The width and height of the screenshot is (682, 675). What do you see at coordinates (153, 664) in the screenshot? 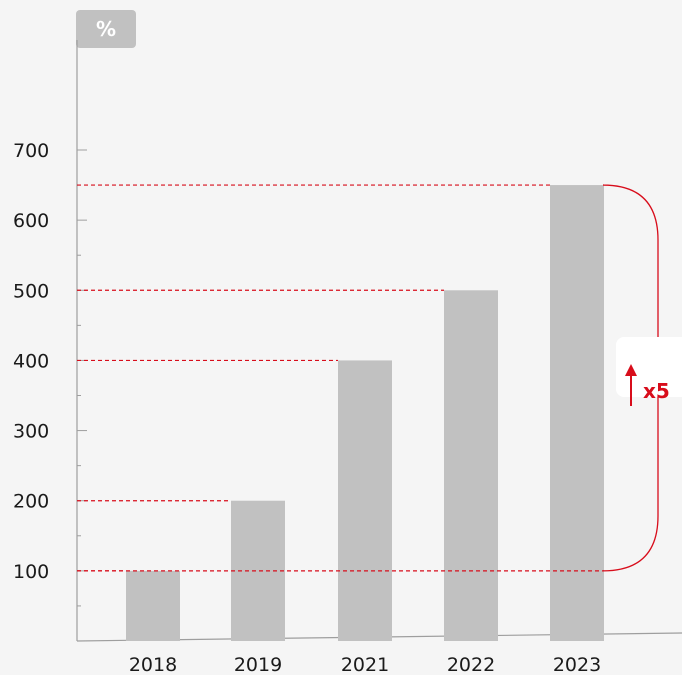
I see `x-tick-label: 2018` at bounding box center [153, 664].